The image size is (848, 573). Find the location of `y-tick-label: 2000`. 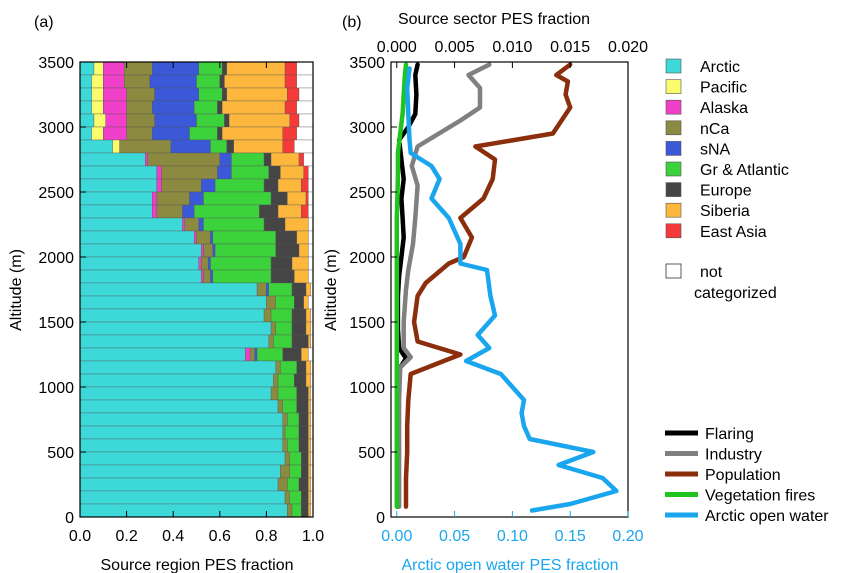

y-tick-label: 2000 is located at coordinates (367, 258).